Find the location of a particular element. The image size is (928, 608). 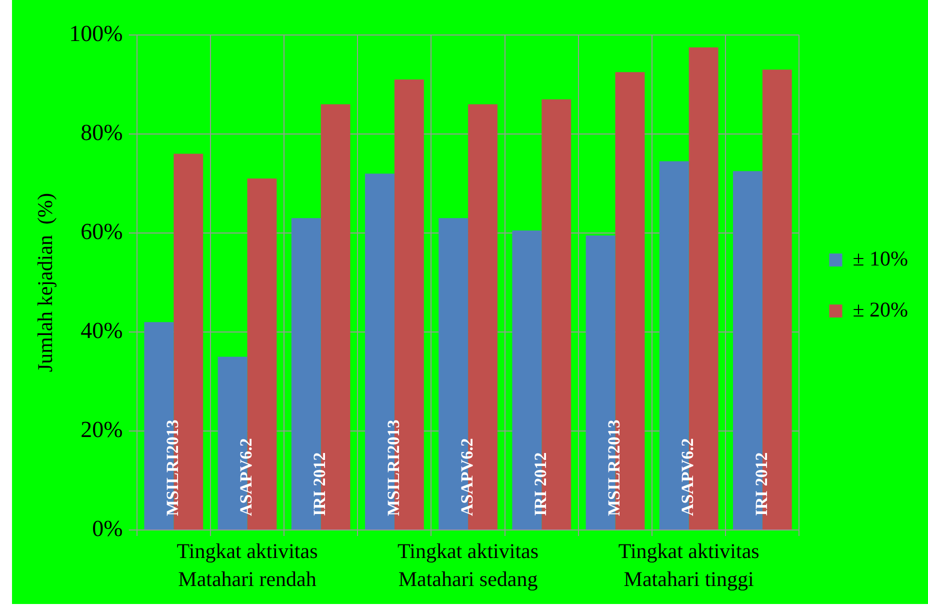

y-tick-label: 0% is located at coordinates (107, 529).